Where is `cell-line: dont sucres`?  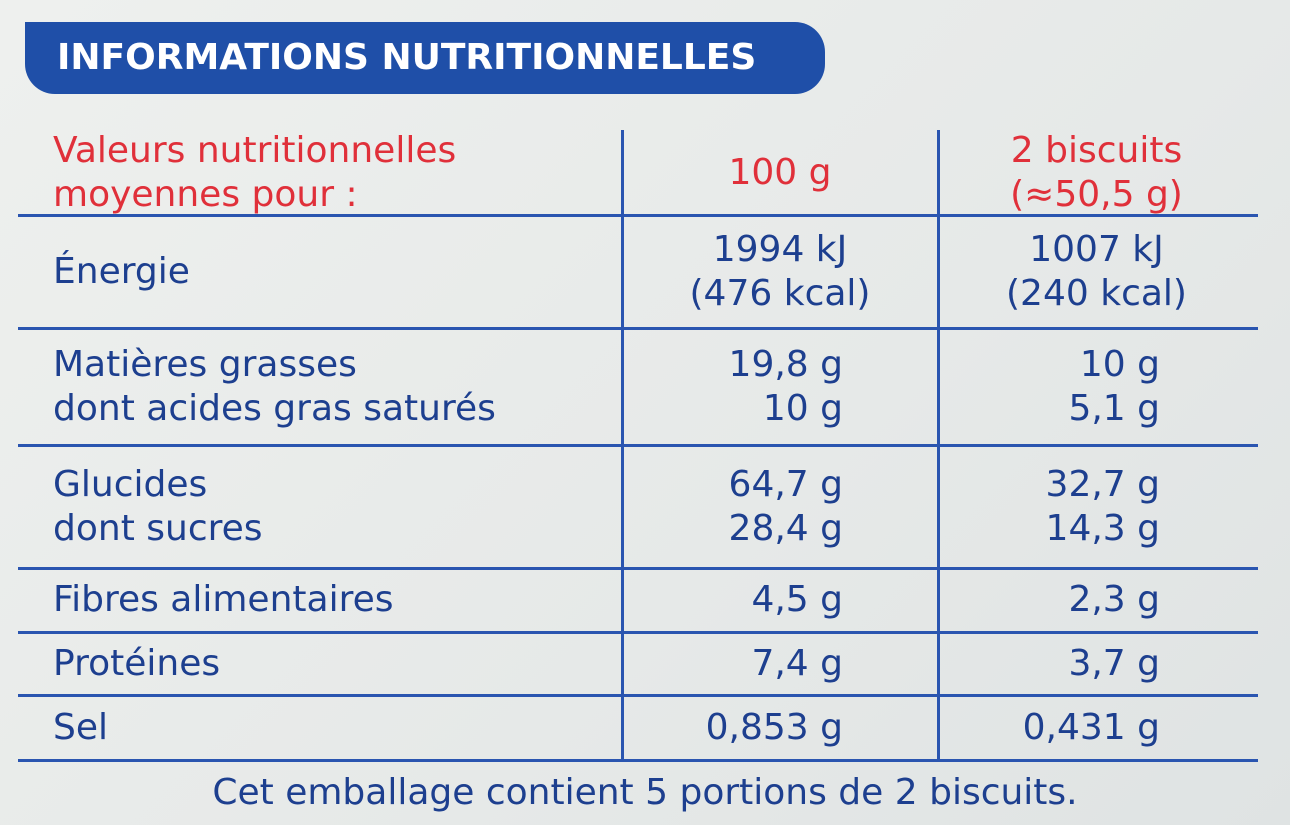 cell-line: dont sucres is located at coordinates (158, 528).